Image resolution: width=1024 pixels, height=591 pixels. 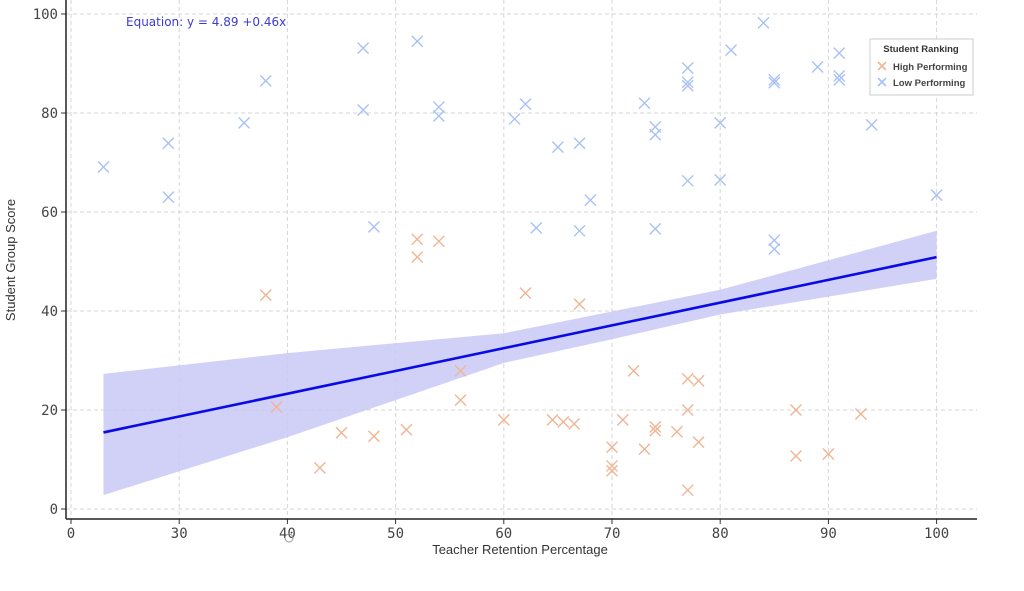 What do you see at coordinates (882, 82) in the screenshot?
I see `legend-marker-low` at bounding box center [882, 82].